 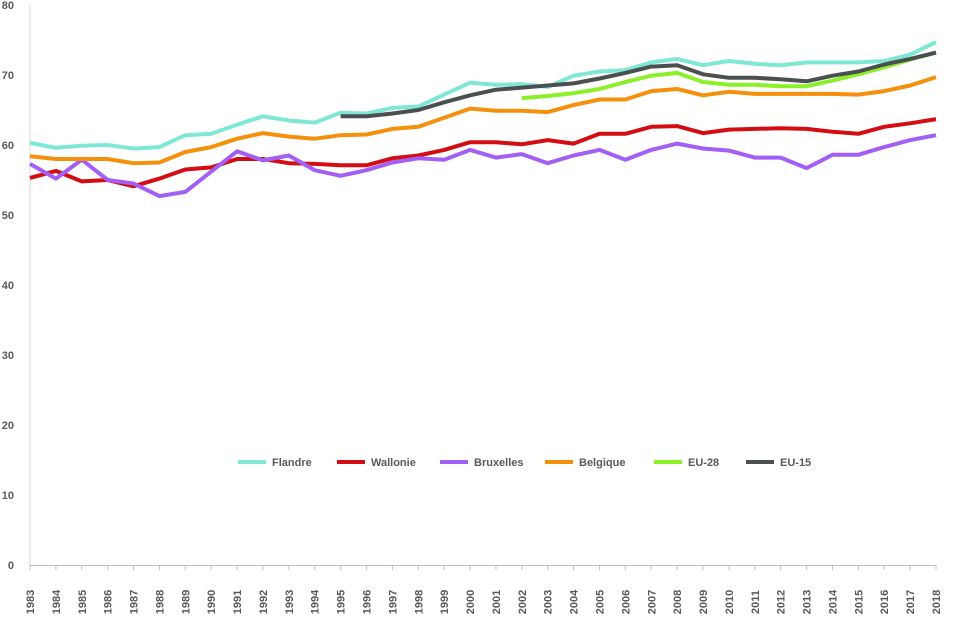 What do you see at coordinates (368, 602) in the screenshot?
I see `x-tick-label: 1996` at bounding box center [368, 602].